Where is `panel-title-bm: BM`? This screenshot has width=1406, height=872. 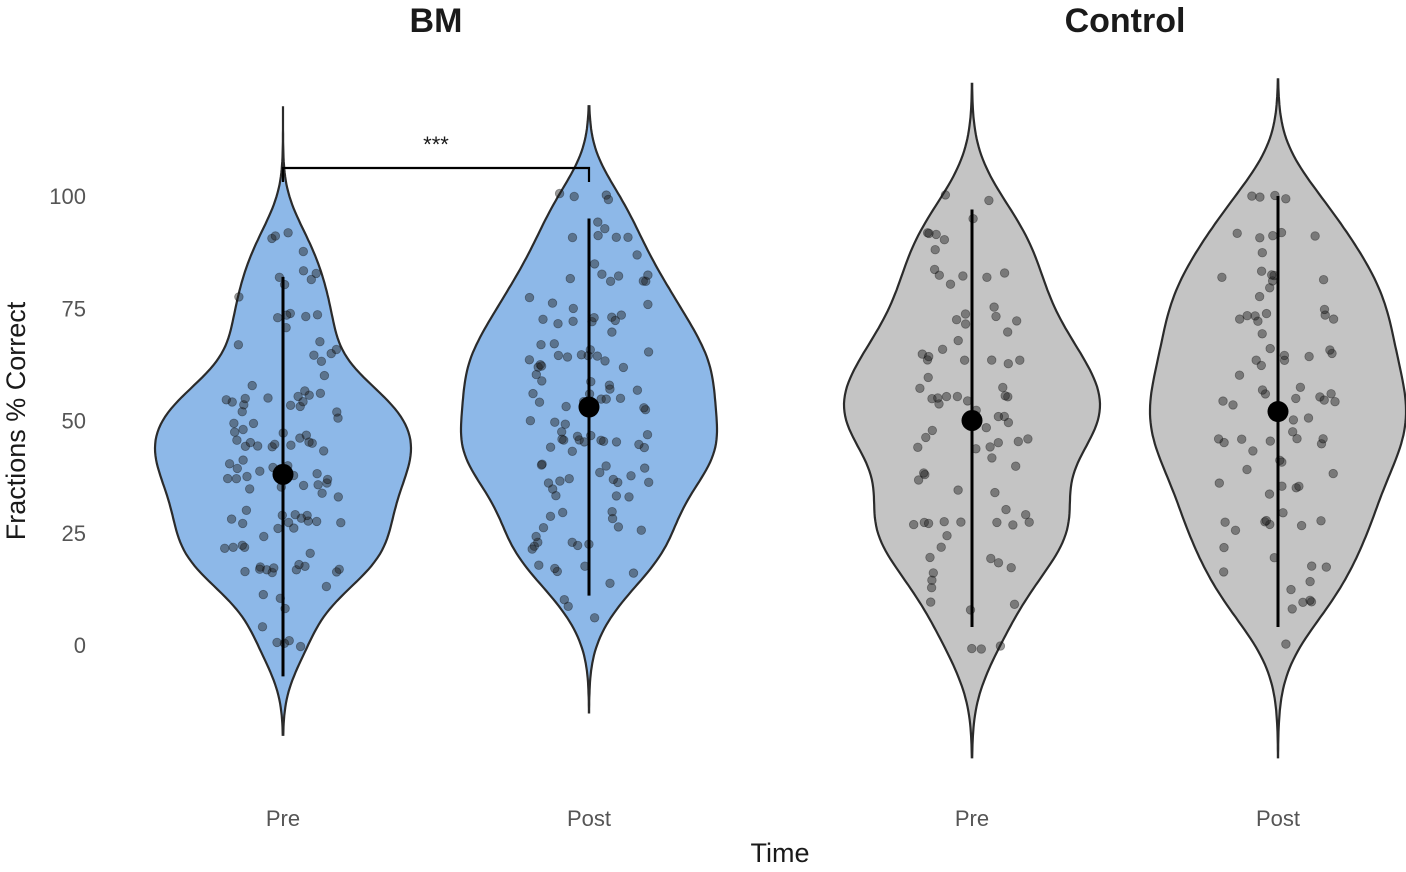
panel-title-bm: BM is located at coordinates (436, 21).